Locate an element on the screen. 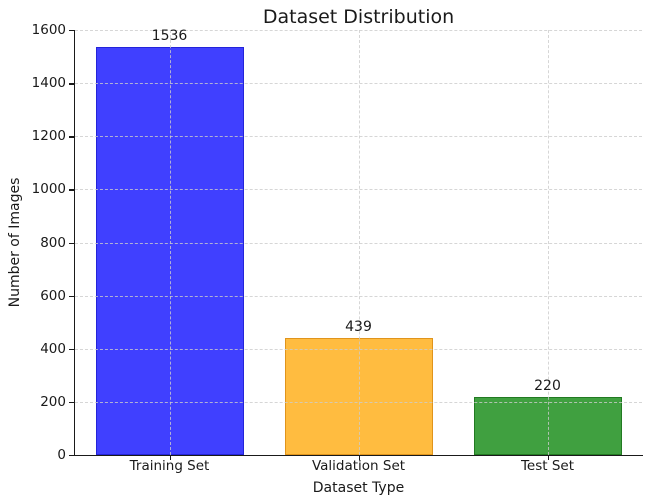 The image size is (650, 503). y-tick-label: 1200 is located at coordinates (48, 136).